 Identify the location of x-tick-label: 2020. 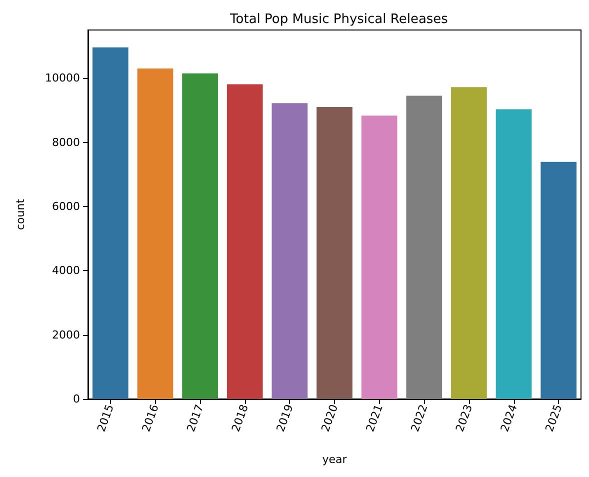
(329, 418).